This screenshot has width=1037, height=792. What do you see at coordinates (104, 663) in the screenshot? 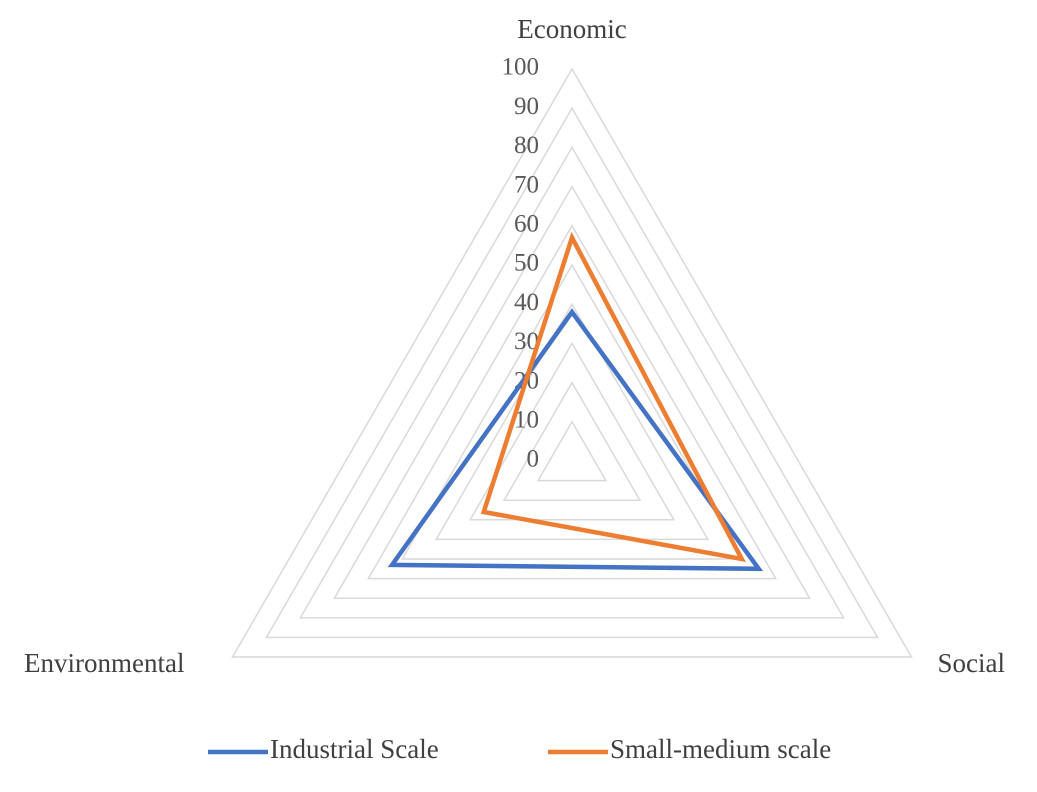
I see `axis-label: Environmental` at bounding box center [104, 663].